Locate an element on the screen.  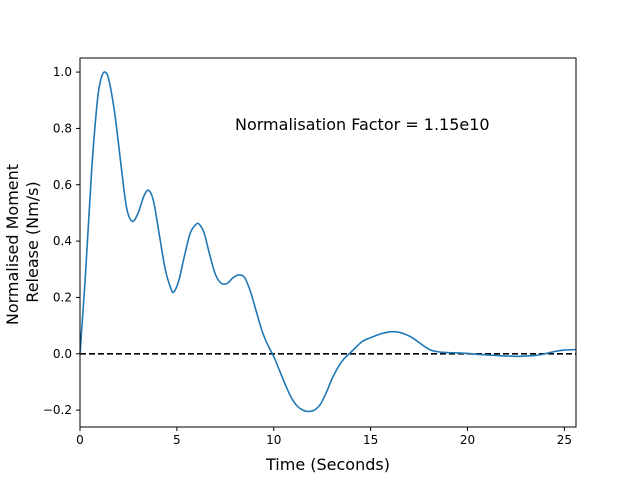
y-tick-label-2: 0.2 is located at coordinates (62, 297).